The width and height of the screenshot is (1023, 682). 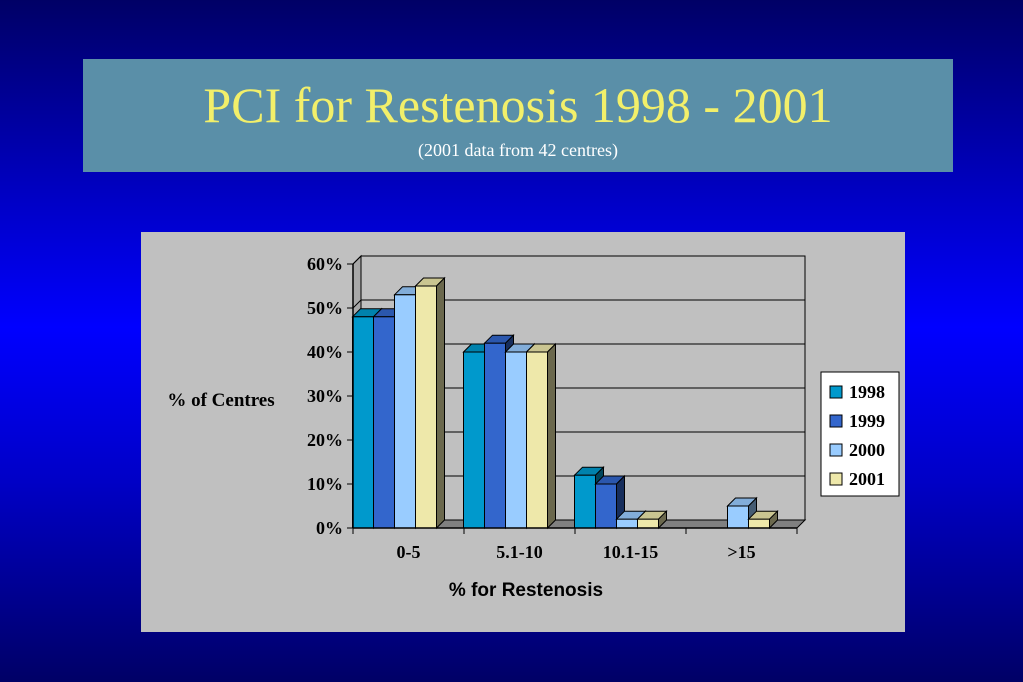 I want to click on legend: 1998 1999 2000 2001, so click(x=860, y=434).